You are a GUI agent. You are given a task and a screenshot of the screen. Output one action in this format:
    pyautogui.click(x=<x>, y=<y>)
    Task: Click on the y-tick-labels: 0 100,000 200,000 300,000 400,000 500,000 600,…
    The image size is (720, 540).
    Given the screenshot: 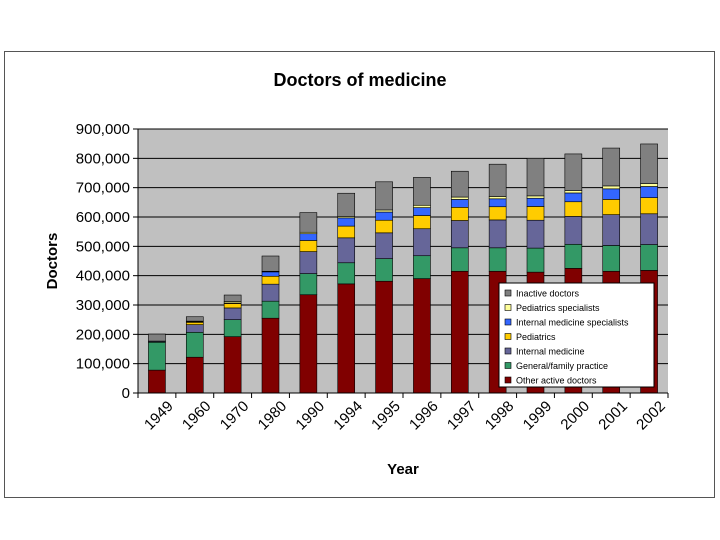 What is the action you would take?
    pyautogui.click(x=103, y=261)
    